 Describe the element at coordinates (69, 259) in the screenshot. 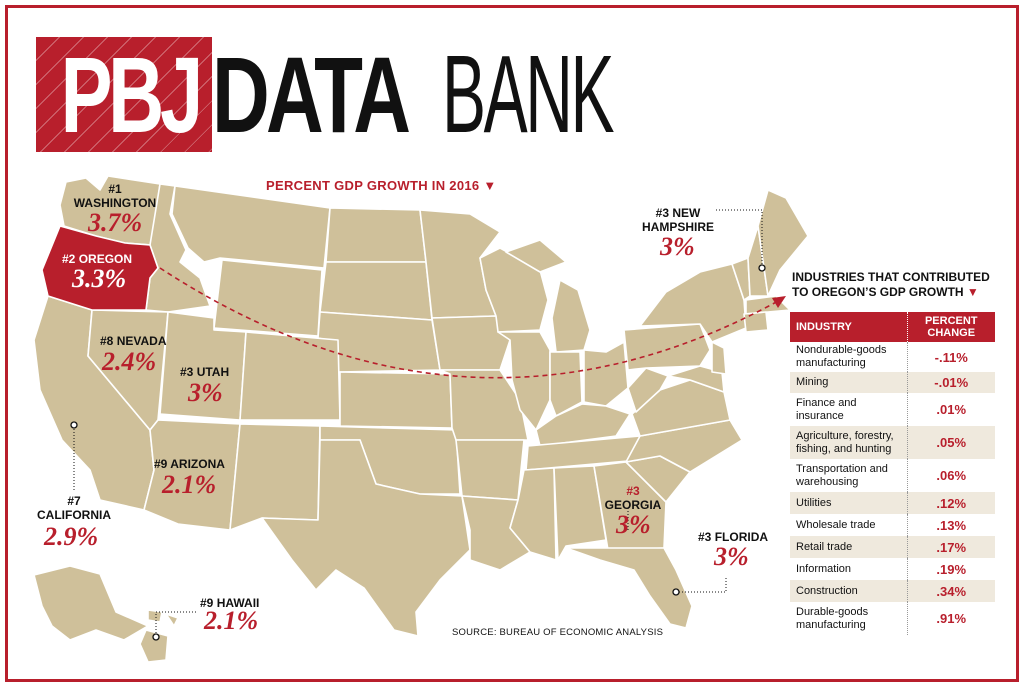

I see `rank-oregon: #2` at that location.